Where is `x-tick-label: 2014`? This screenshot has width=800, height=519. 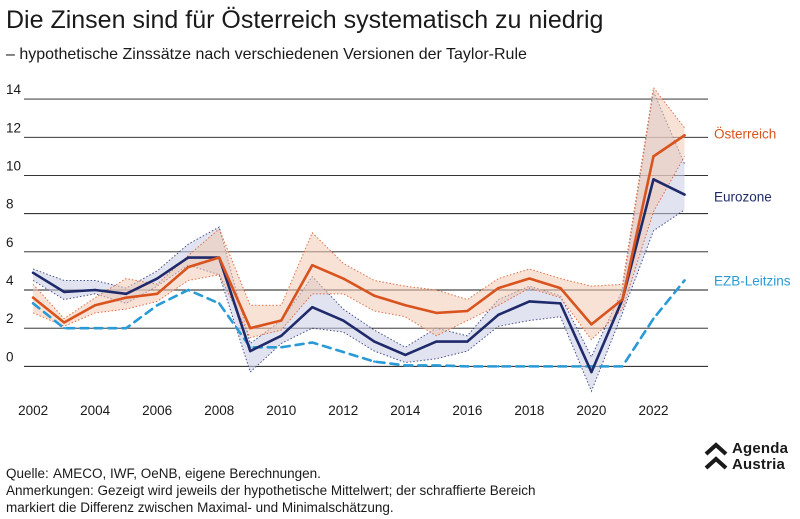
x-tick-label: 2014 is located at coordinates (405, 410).